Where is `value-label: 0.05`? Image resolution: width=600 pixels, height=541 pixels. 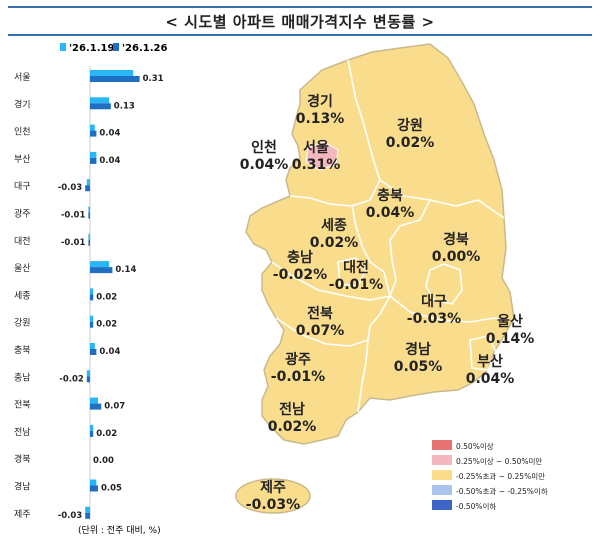 value-label: 0.05 is located at coordinates (111, 489).